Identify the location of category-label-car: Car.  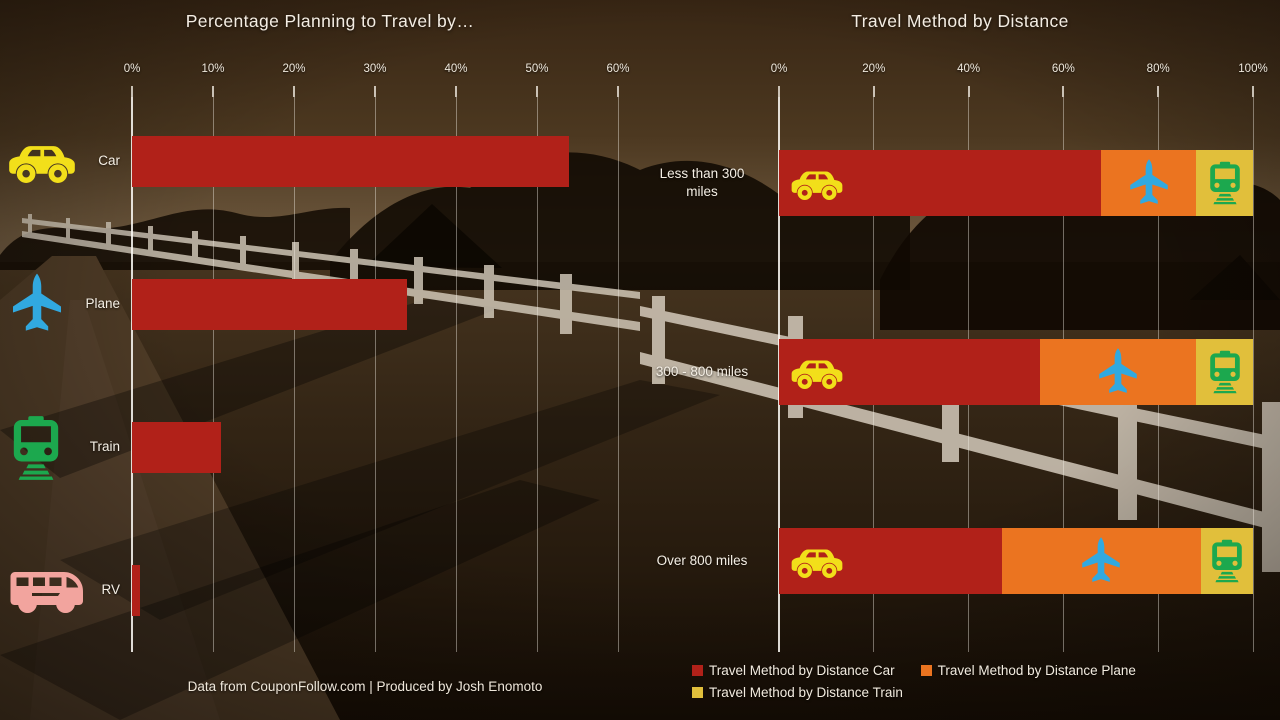
(109, 160).